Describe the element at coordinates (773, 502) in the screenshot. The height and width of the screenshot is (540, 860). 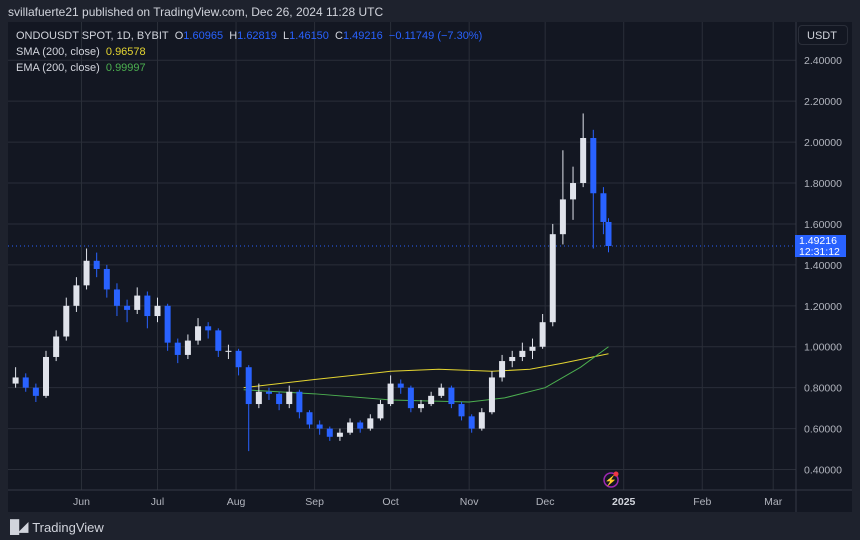
I see `time-tick-label: Mar` at that location.